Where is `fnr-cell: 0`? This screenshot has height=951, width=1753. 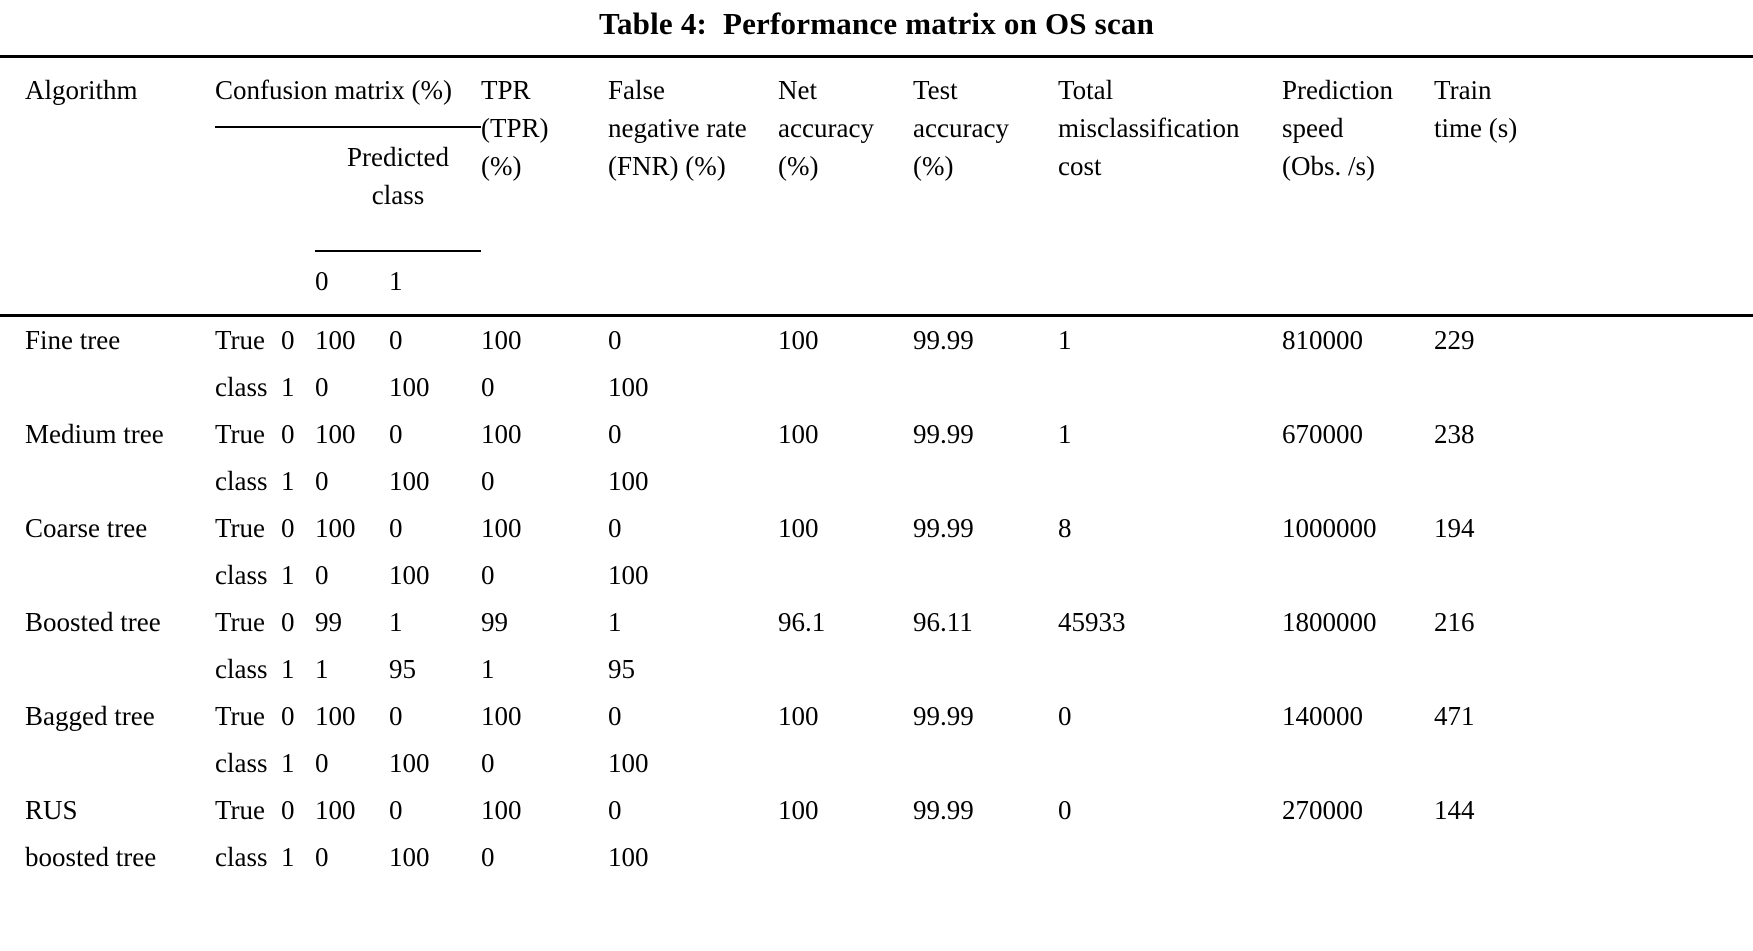 fnr-cell: 0 is located at coordinates (615, 528).